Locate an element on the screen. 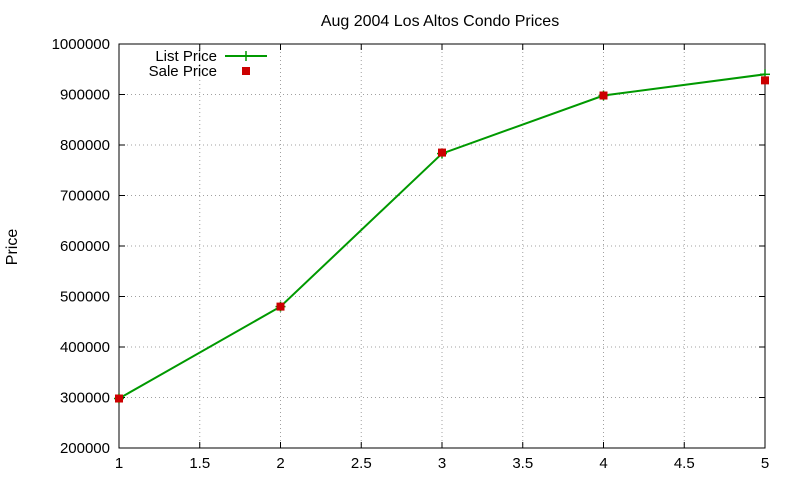 The image size is (800, 480). x-tick-label: 1 is located at coordinates (119, 463).